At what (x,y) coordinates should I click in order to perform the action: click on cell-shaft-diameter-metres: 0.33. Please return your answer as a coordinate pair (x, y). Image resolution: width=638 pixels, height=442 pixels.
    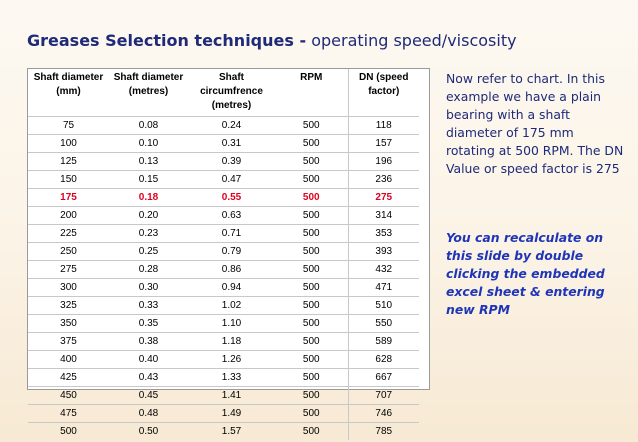
    Looking at the image, I should click on (148, 305).